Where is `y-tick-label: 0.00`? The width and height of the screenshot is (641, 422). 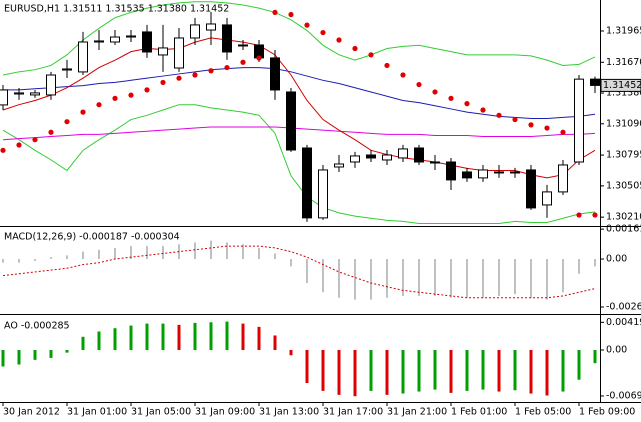 y-tick-label: 0.00 is located at coordinates (616, 259).